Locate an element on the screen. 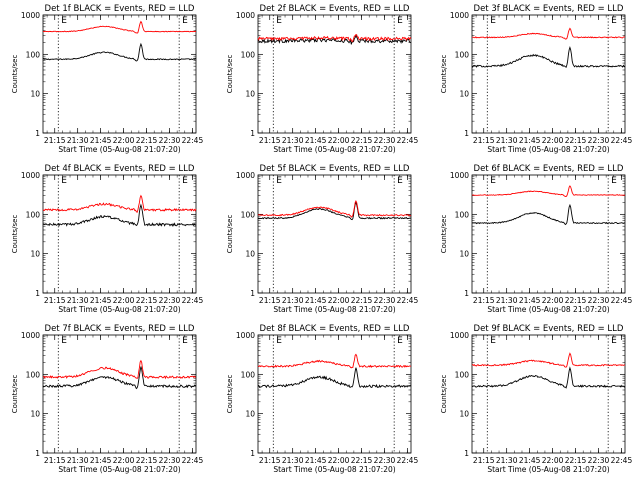 Image resolution: width=640 pixels, height=484 pixels. panel-title: Det 9f BLACK = Events, RED = LLD is located at coordinates (549, 329).